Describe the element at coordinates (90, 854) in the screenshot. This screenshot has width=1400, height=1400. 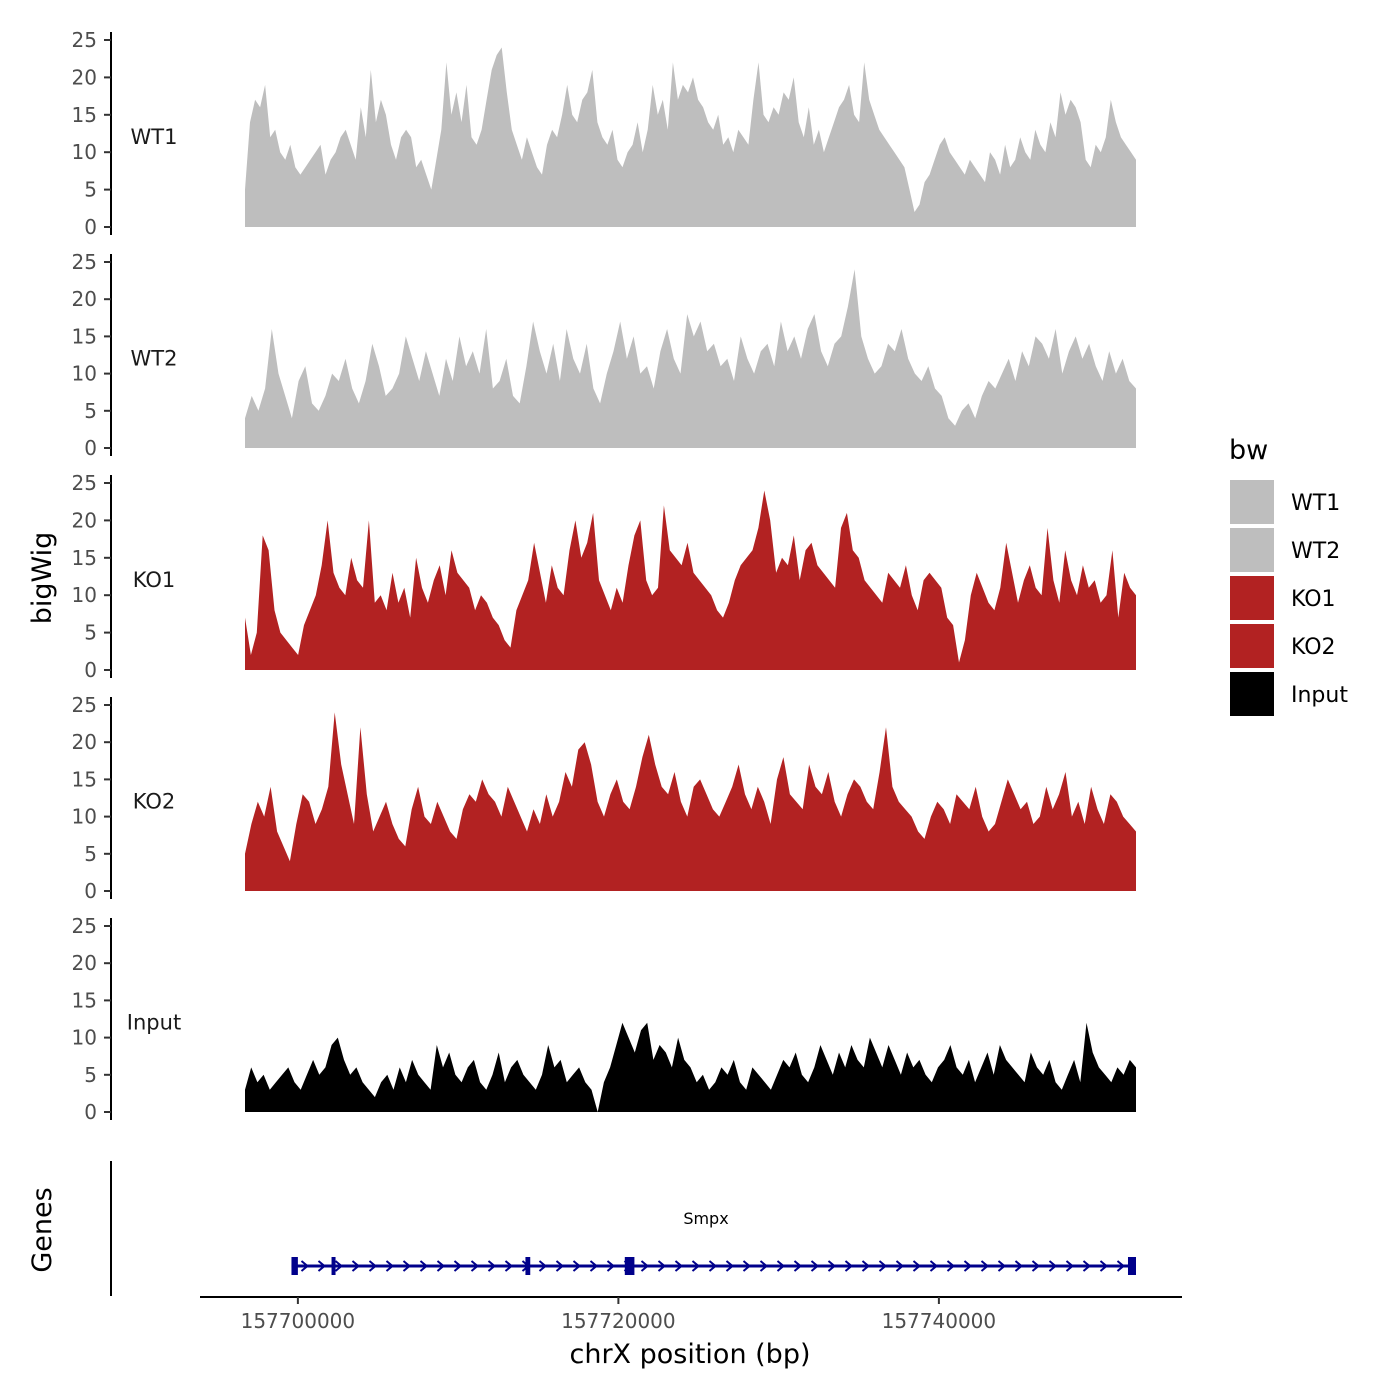
I see `y-tick-label-ko2-5: 5` at that location.